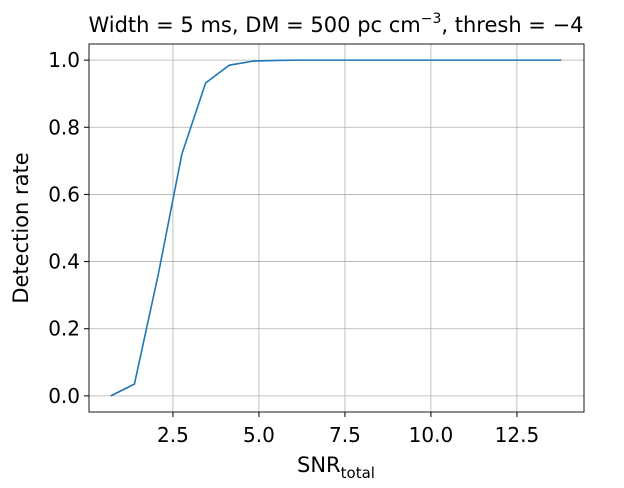 The width and height of the screenshot is (624, 488). Describe the element at coordinates (21, 227) in the screenshot. I see `y-axis-label: Detection rate` at that location.